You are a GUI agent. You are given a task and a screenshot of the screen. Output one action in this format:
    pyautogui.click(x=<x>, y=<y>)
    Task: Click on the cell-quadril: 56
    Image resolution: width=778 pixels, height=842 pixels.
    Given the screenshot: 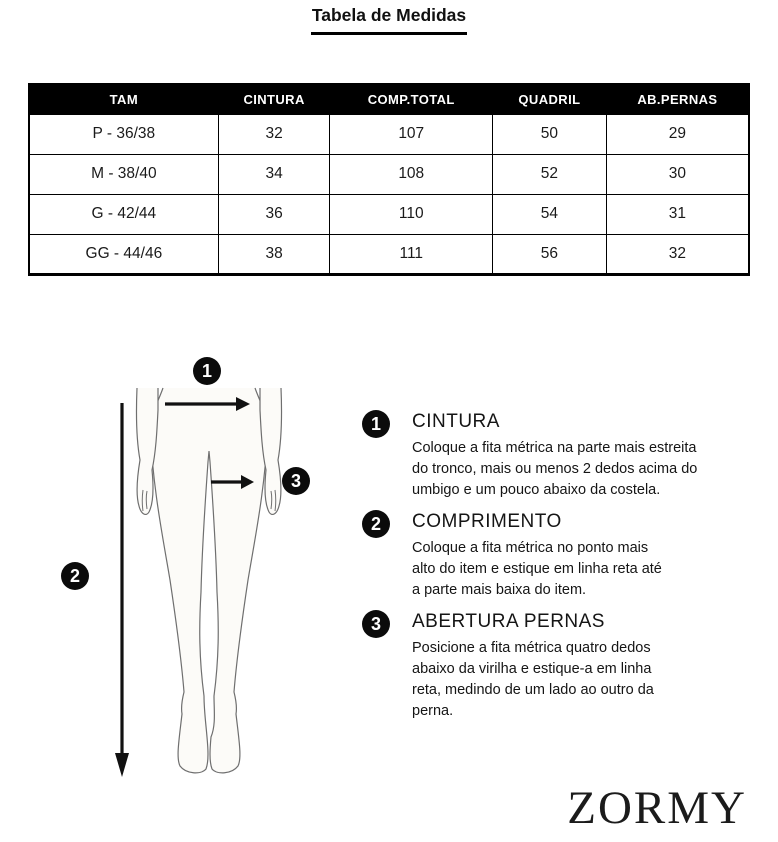 What is the action you would take?
    pyautogui.click(x=549, y=254)
    